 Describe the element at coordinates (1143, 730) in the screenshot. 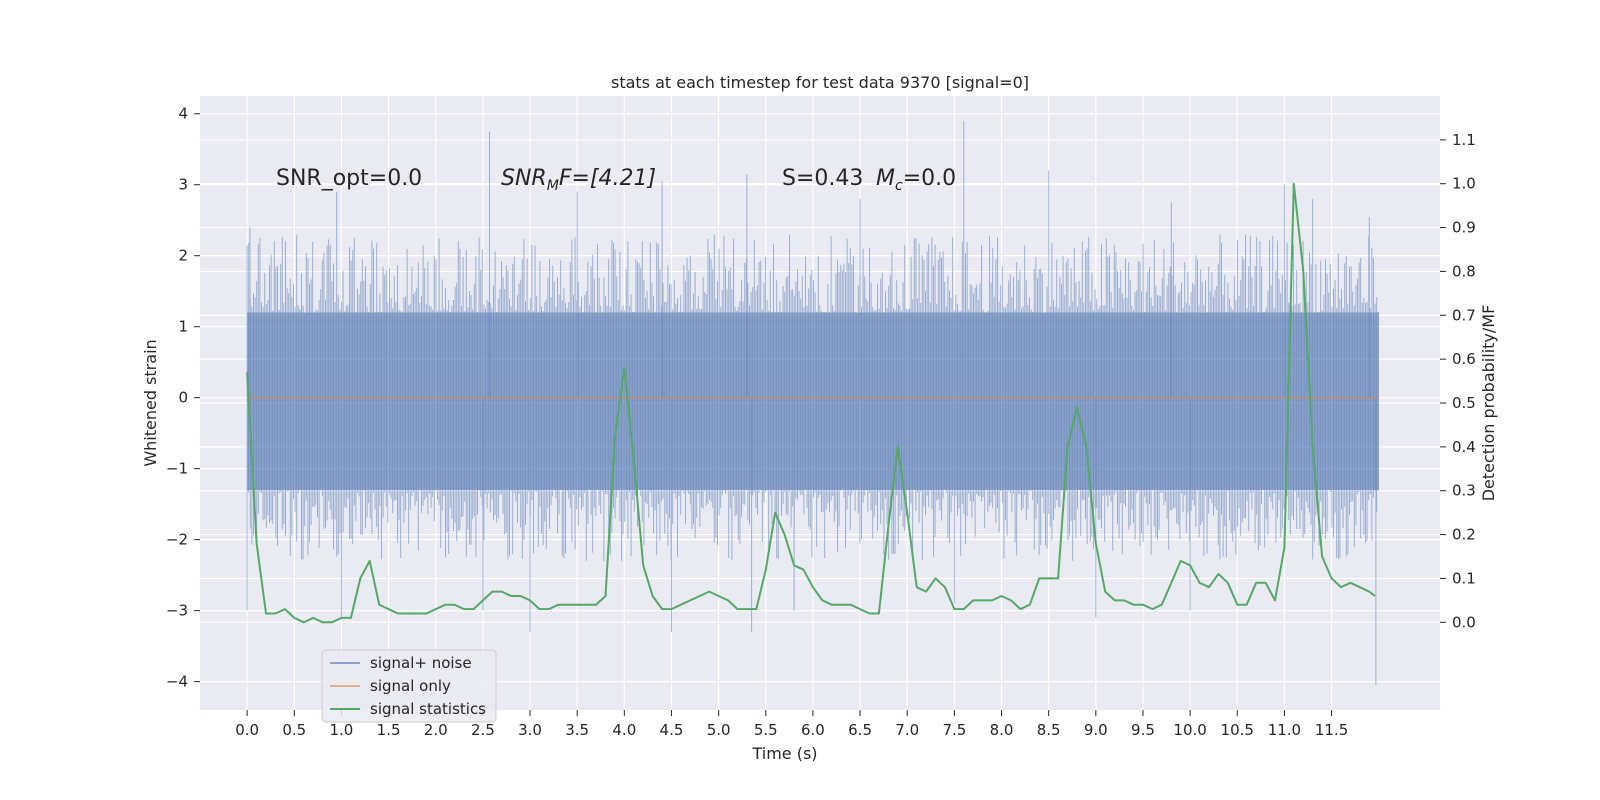

I see `x-tick-label: 9.5` at that location.